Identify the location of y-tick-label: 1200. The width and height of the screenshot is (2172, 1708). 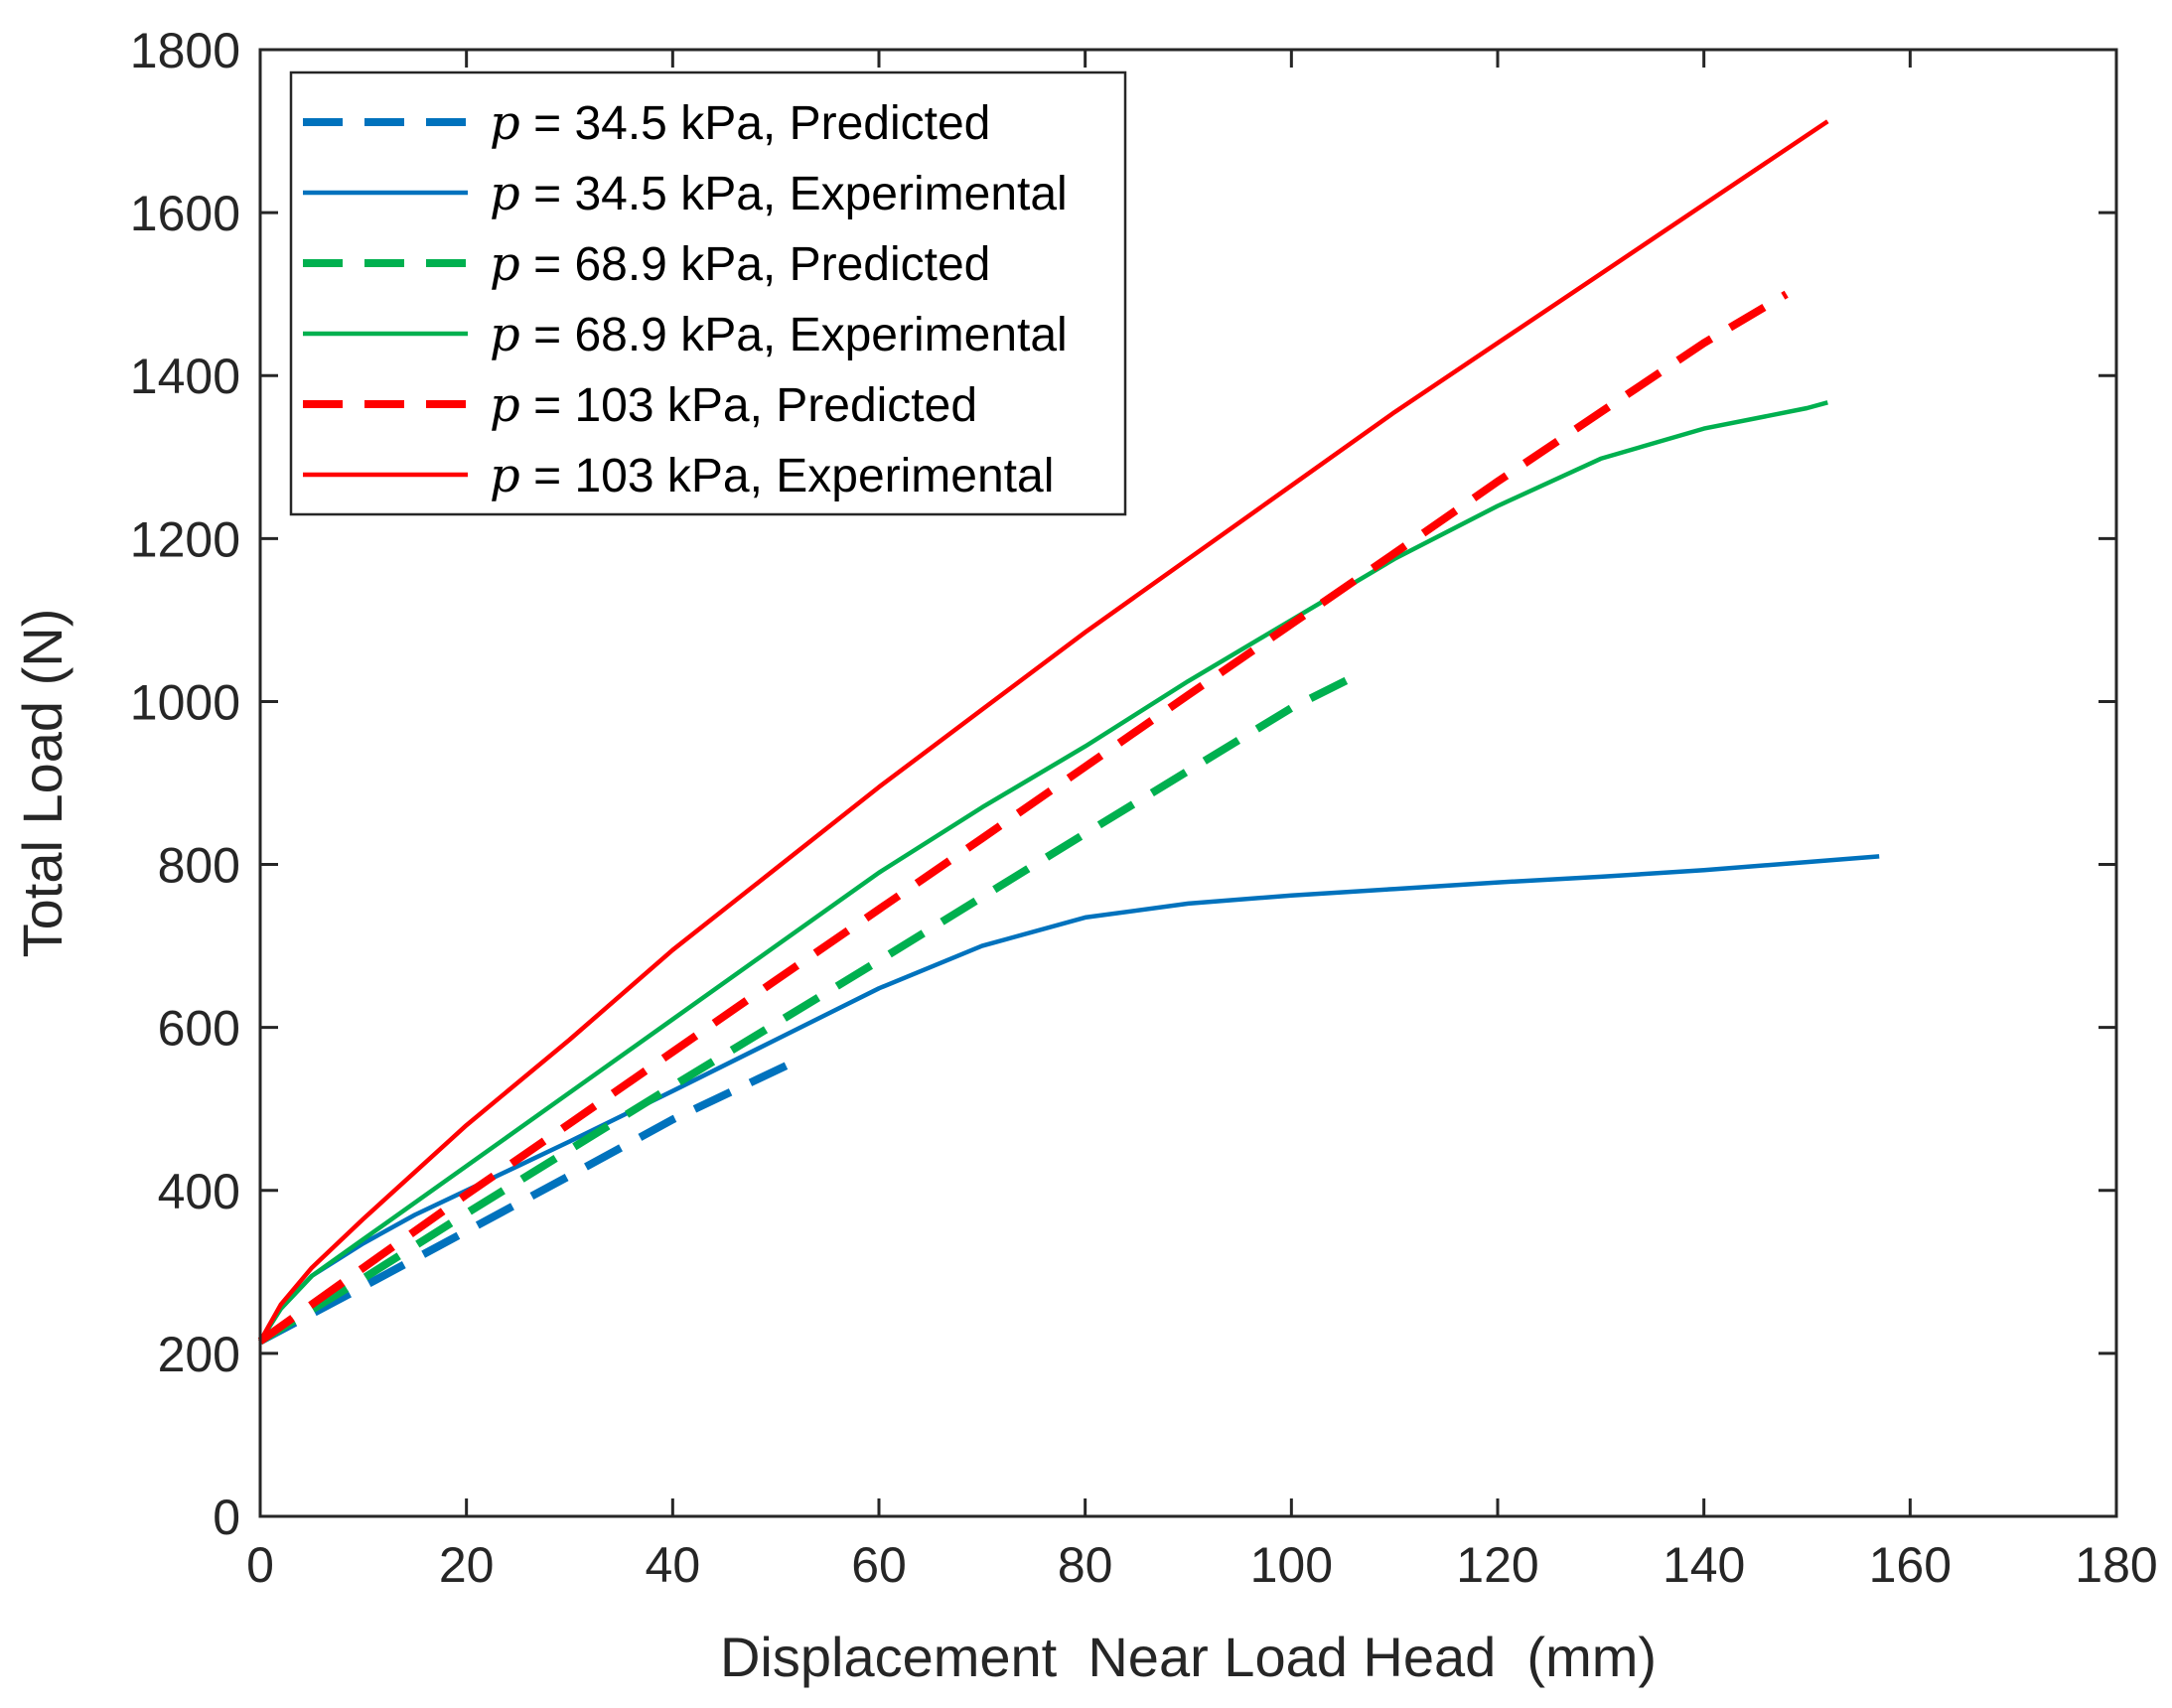
(185, 539).